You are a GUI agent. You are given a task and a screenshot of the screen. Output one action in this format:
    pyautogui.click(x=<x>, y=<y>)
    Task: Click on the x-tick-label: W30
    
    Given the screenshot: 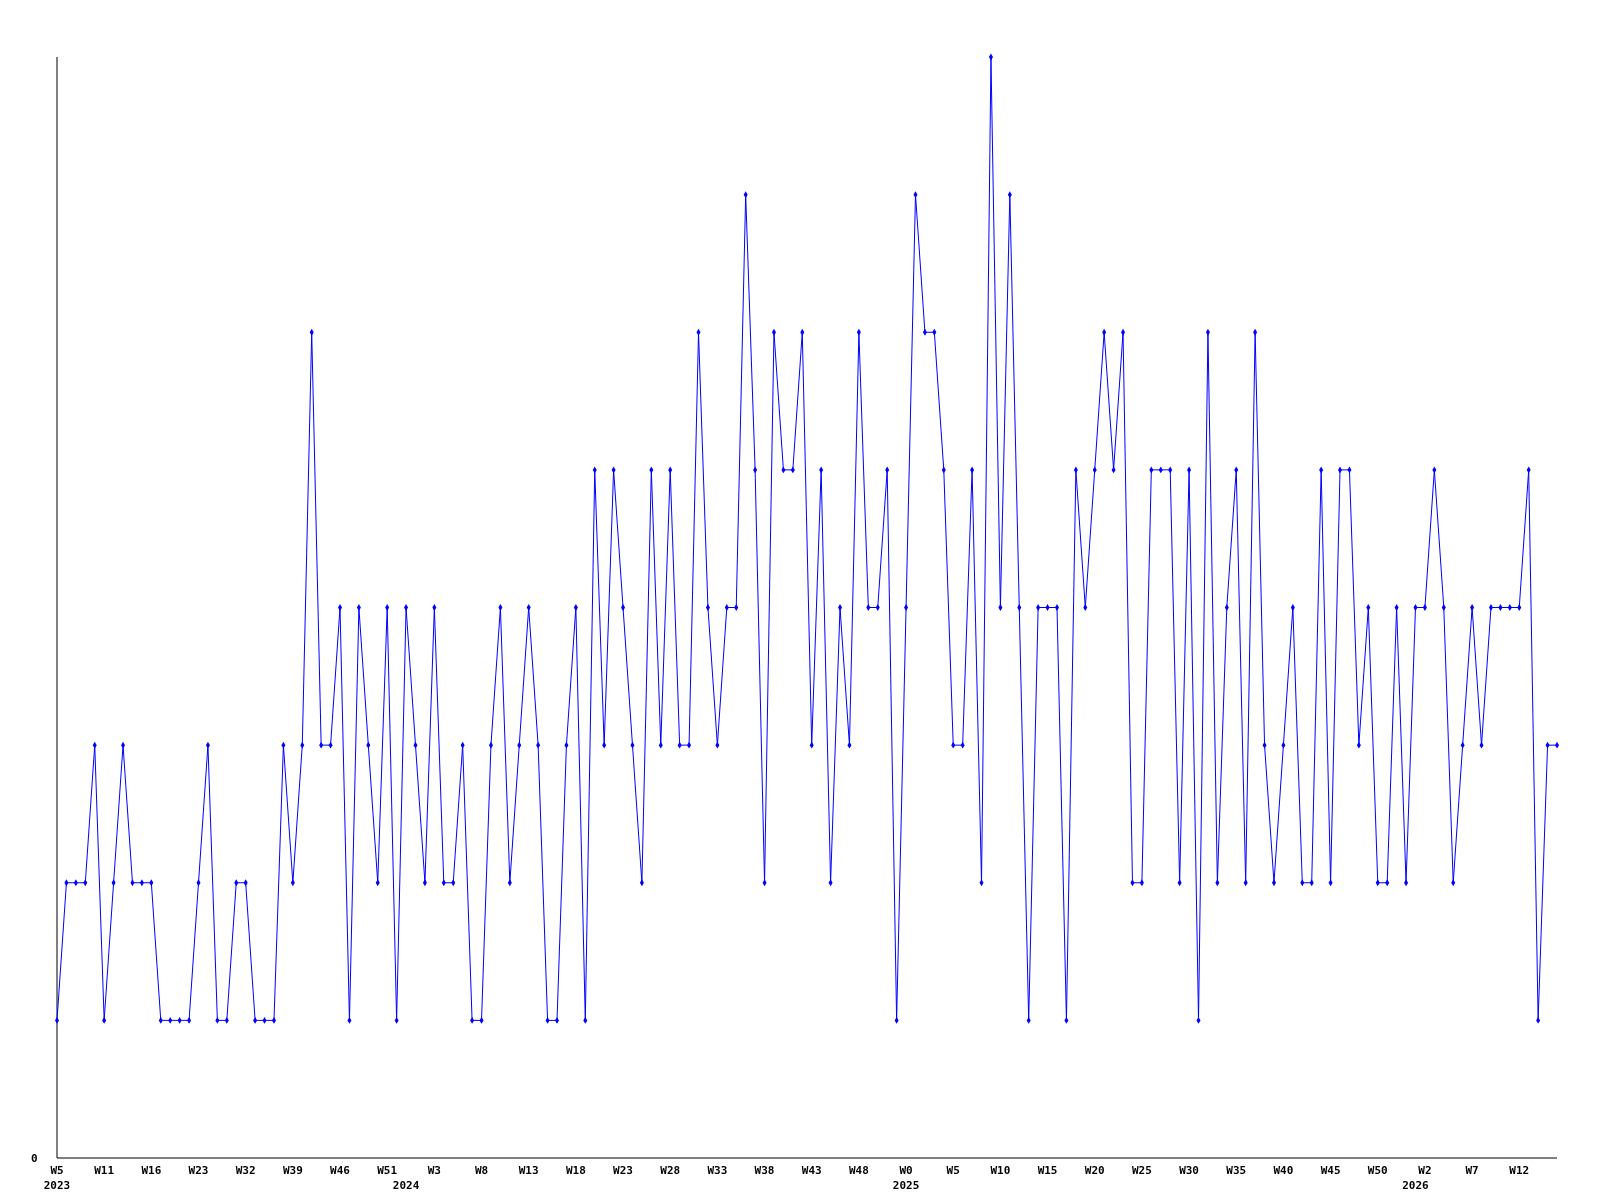 What is the action you would take?
    pyautogui.click(x=1189, y=1170)
    